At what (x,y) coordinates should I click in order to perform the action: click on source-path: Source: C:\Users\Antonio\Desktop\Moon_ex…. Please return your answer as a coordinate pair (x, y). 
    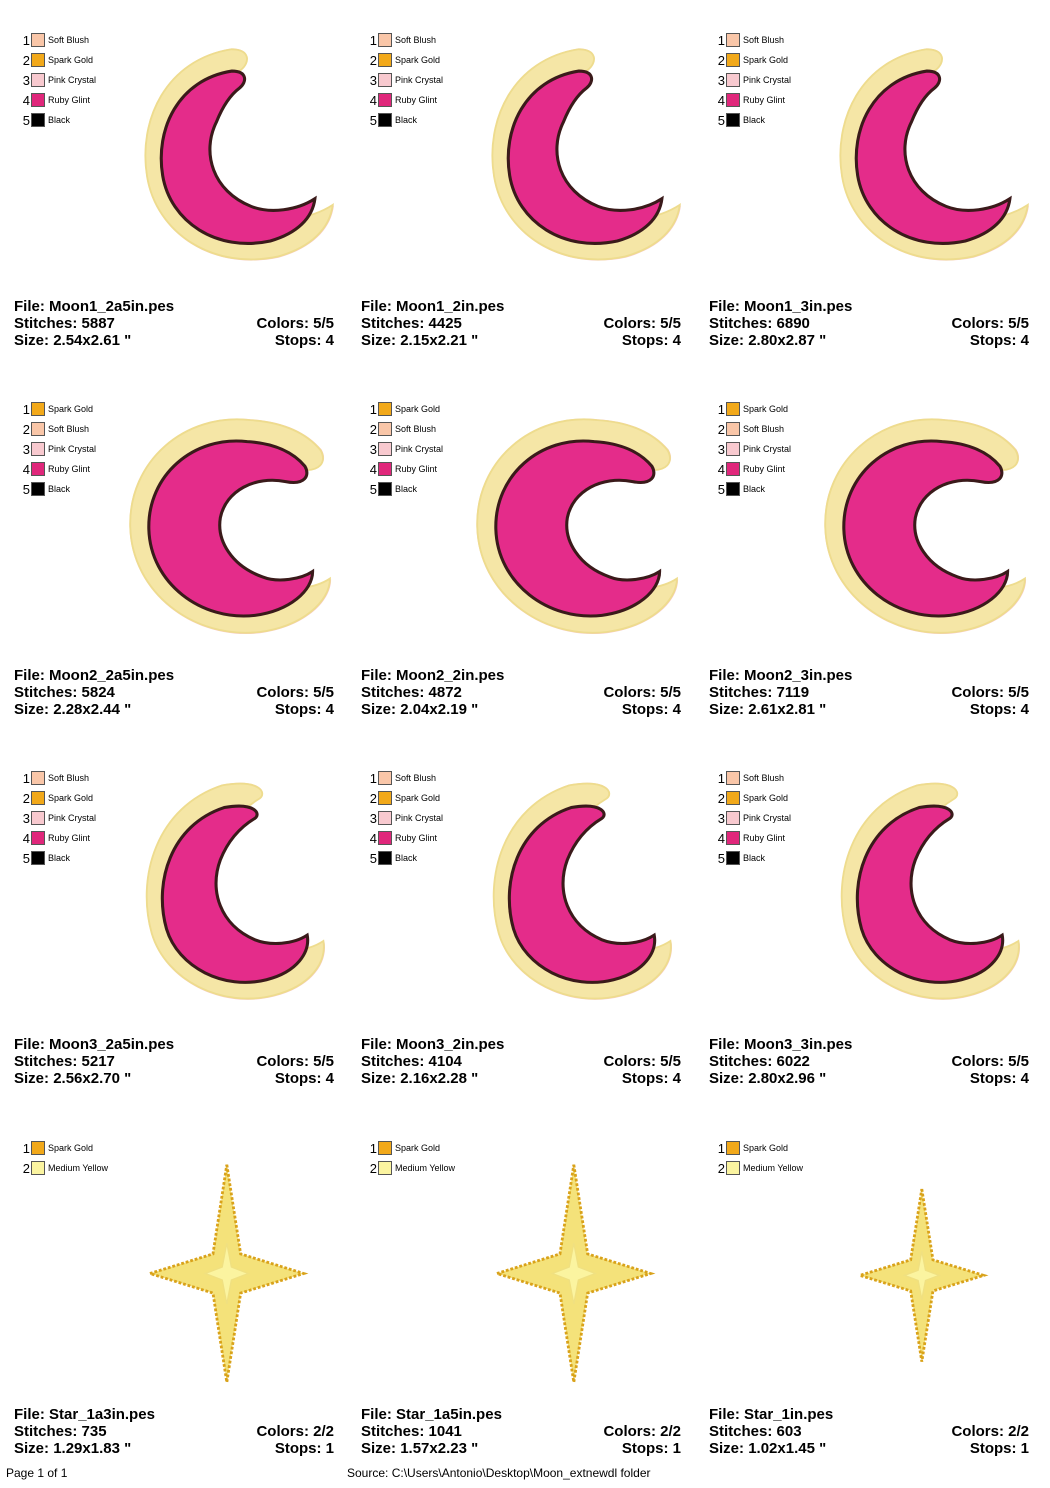
    Looking at the image, I should click on (499, 1473).